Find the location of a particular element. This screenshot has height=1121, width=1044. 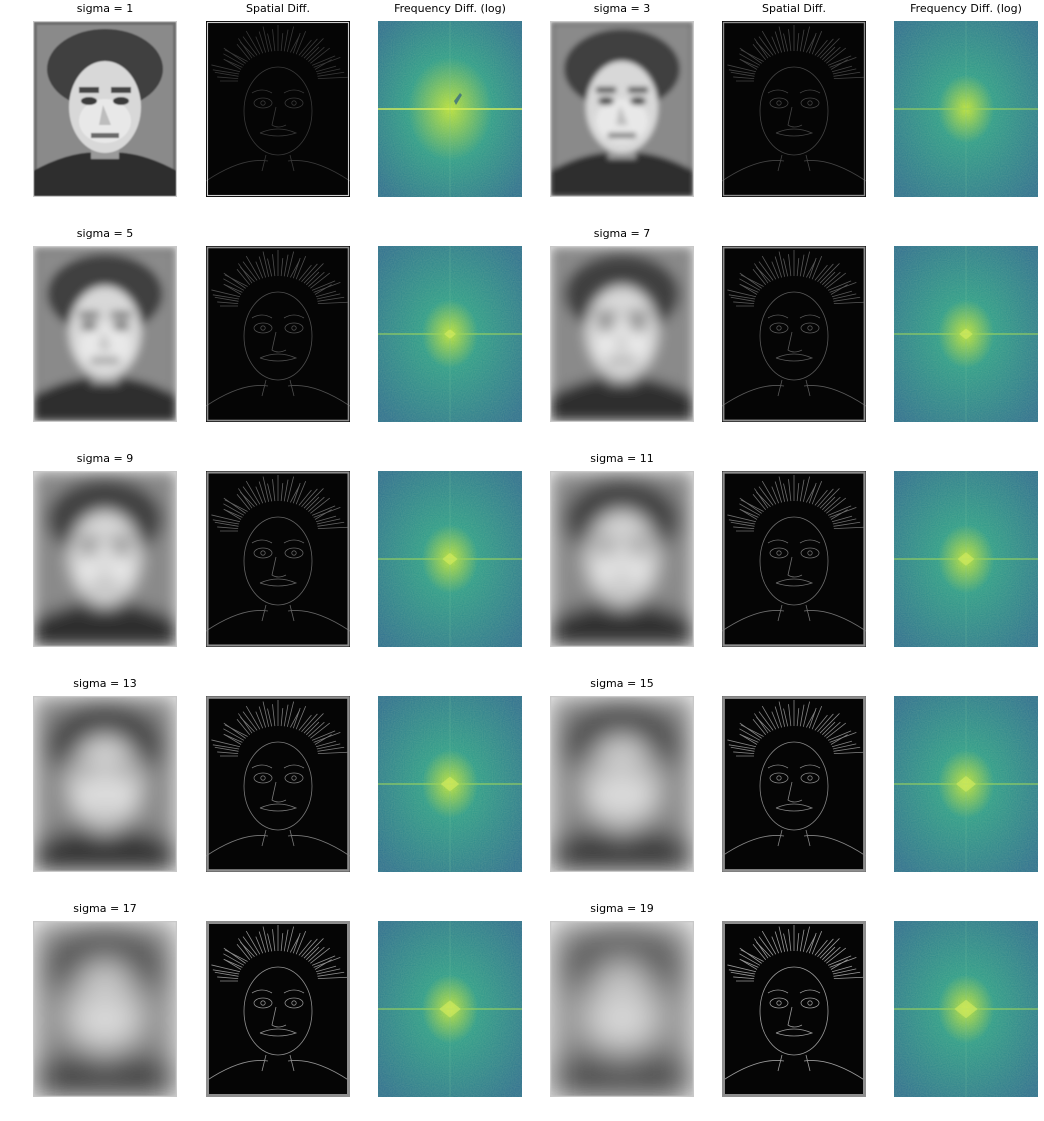

blurred-panel: sigma = 19 is located at coordinates (622, 999).